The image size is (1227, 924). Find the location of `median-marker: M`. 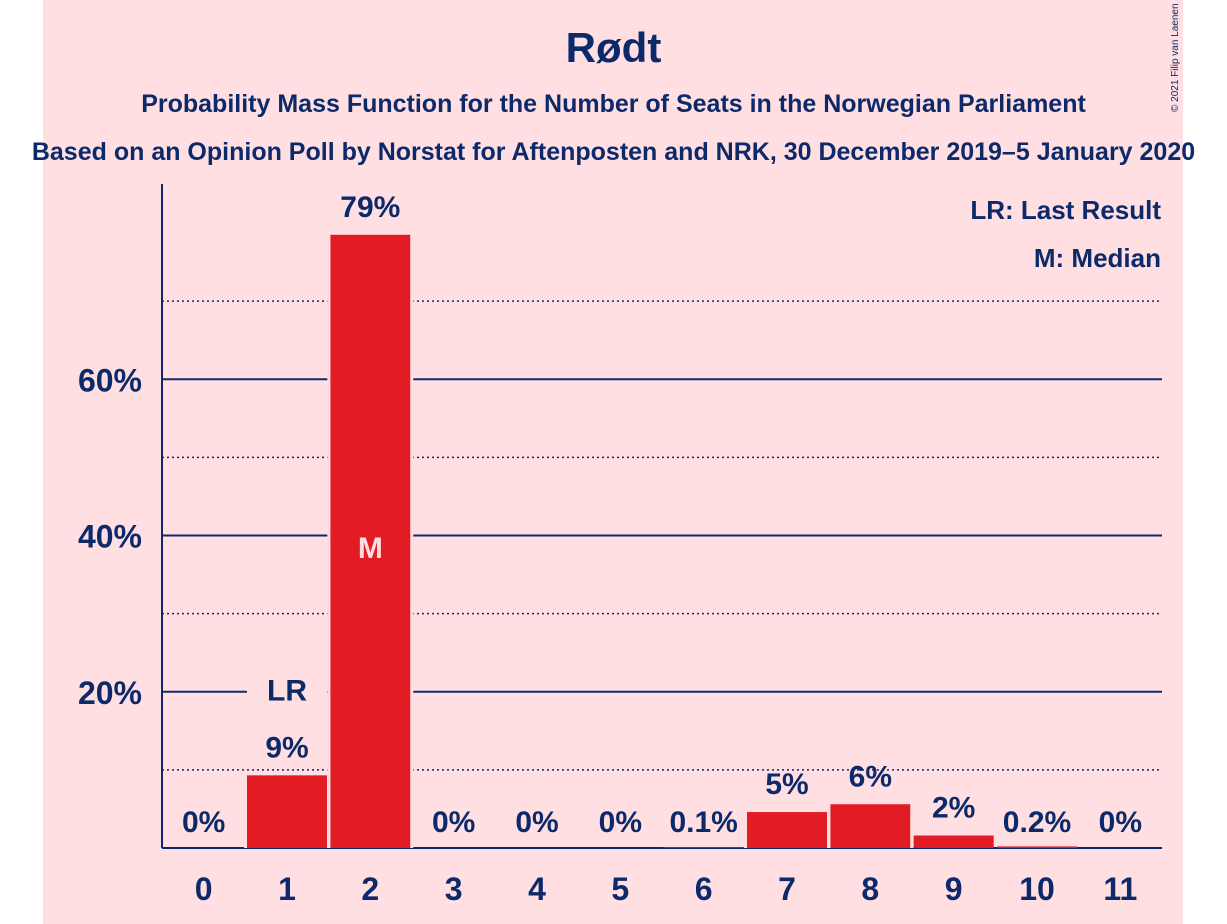

median-marker: M is located at coordinates (370, 548).